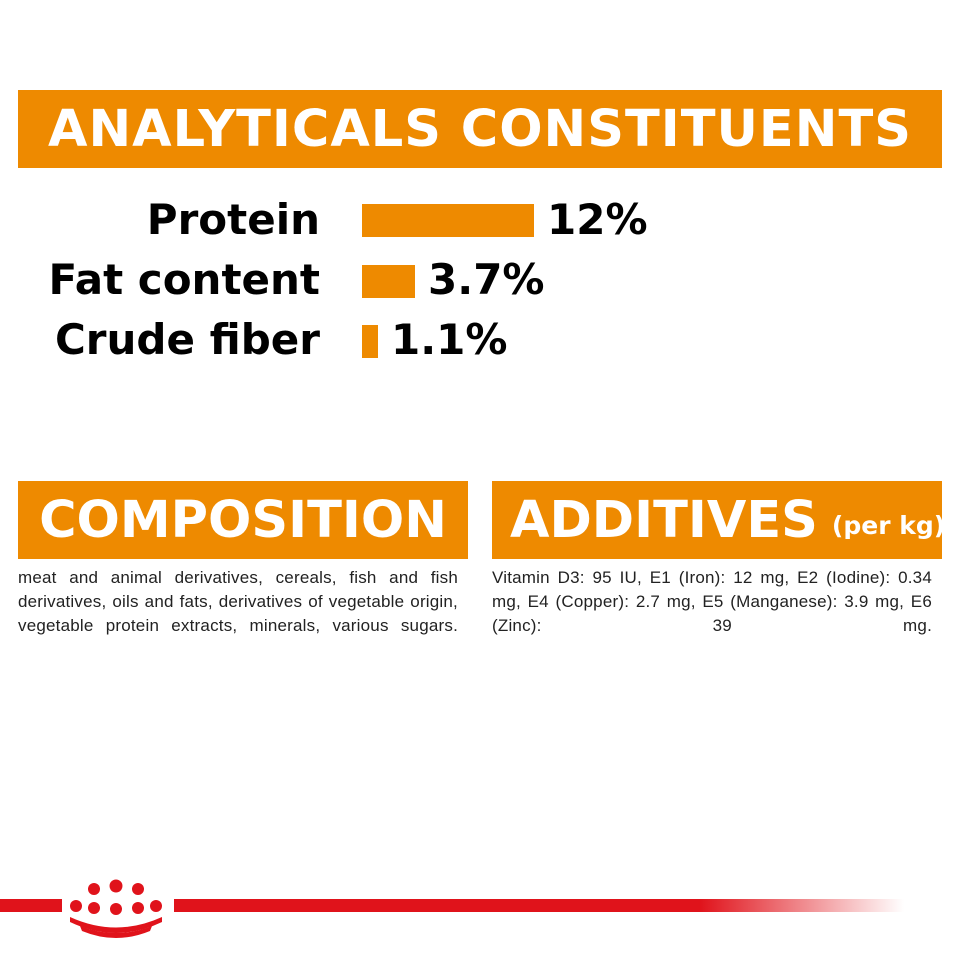 The image size is (960, 960). I want to click on fat-content-bar, so click(389, 281).